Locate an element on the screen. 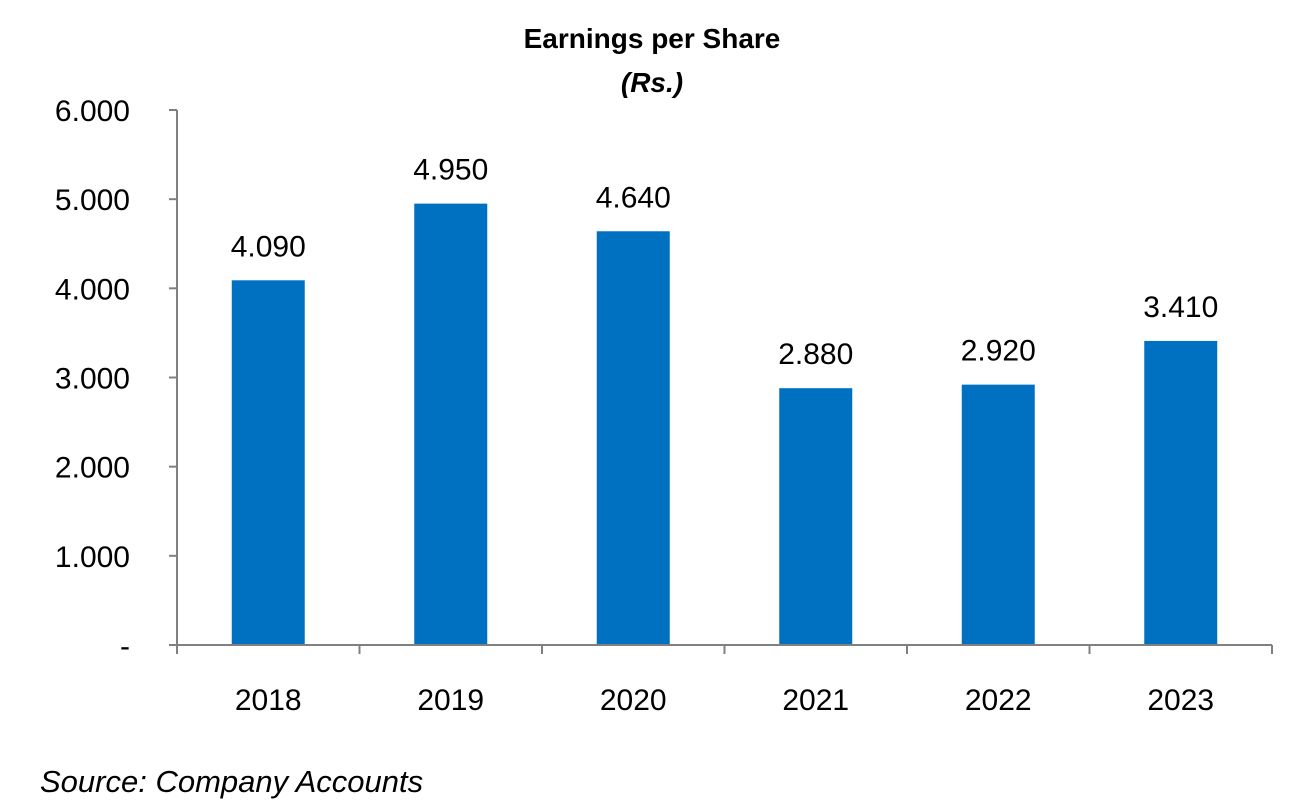  data-label-2022: 2.920 is located at coordinates (998, 351).